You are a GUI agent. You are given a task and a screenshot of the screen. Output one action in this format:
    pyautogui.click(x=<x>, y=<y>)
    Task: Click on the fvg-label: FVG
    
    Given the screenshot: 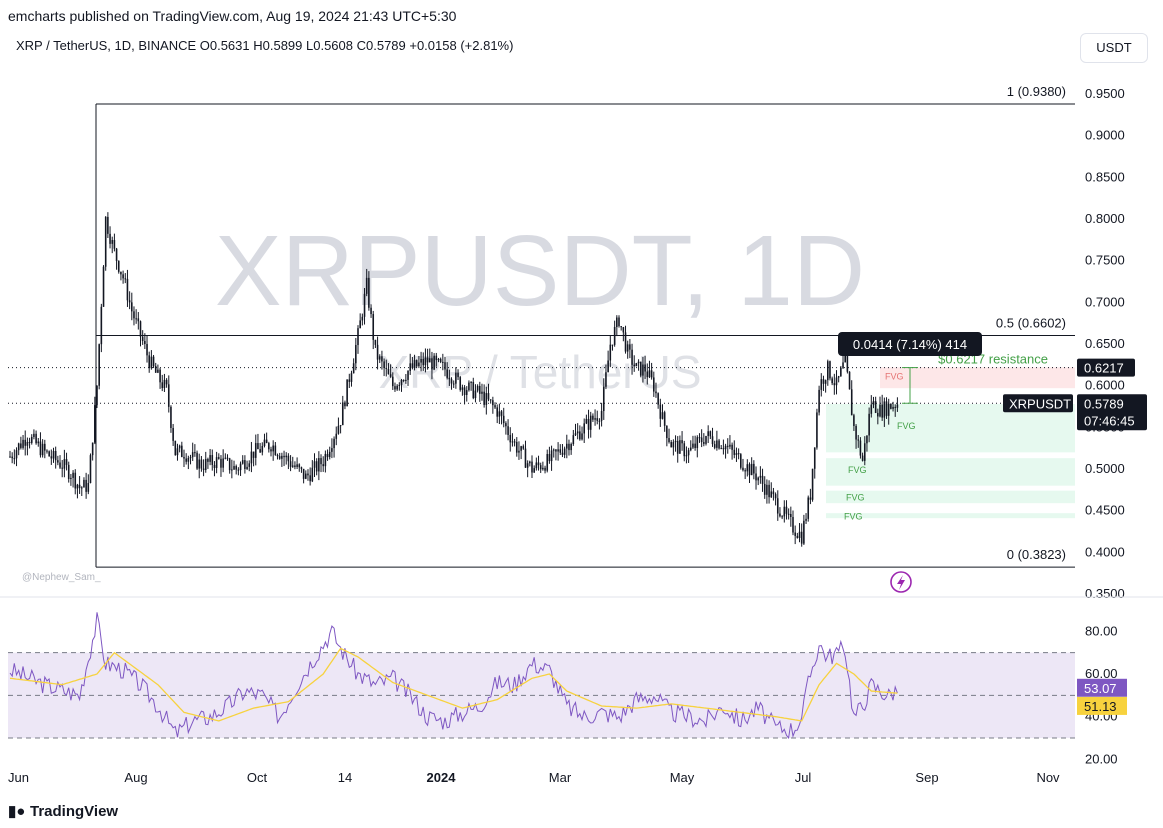 What is the action you would take?
    pyautogui.click(x=853, y=517)
    